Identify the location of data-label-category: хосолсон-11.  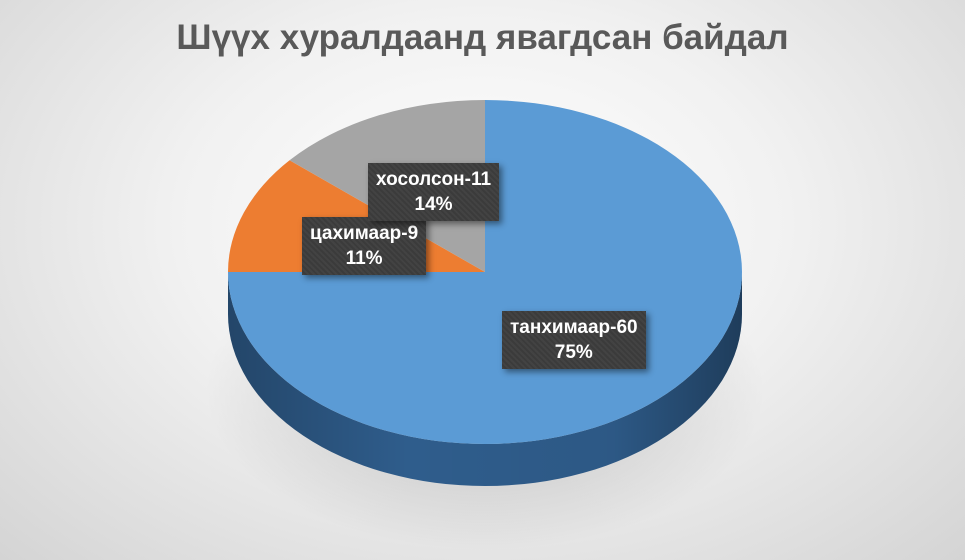
(434, 179).